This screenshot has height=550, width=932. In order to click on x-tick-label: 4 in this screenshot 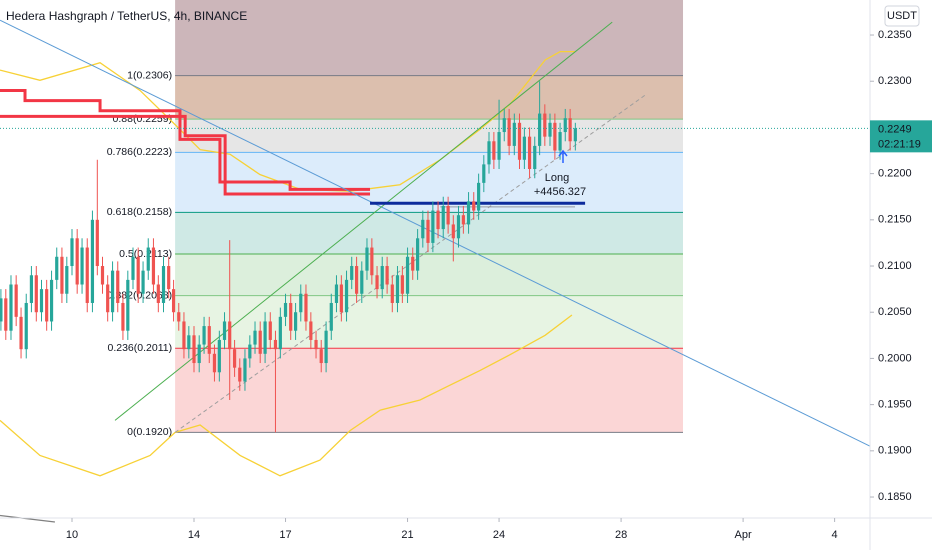, I will do `click(835, 535)`.